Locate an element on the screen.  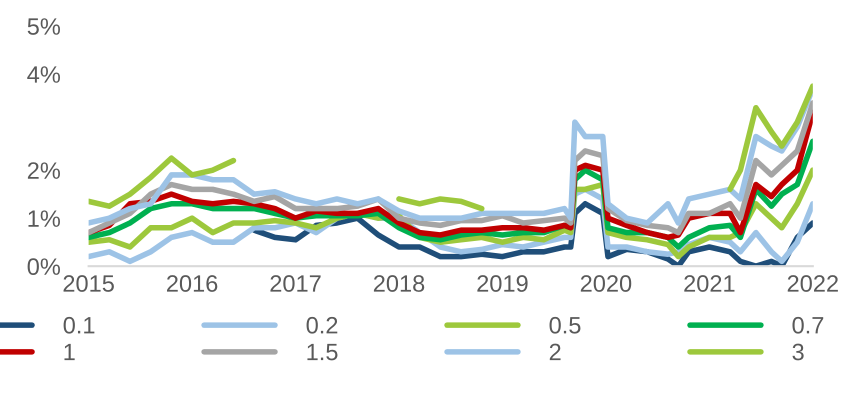
x-tick-label: 2018 is located at coordinates (399, 283).